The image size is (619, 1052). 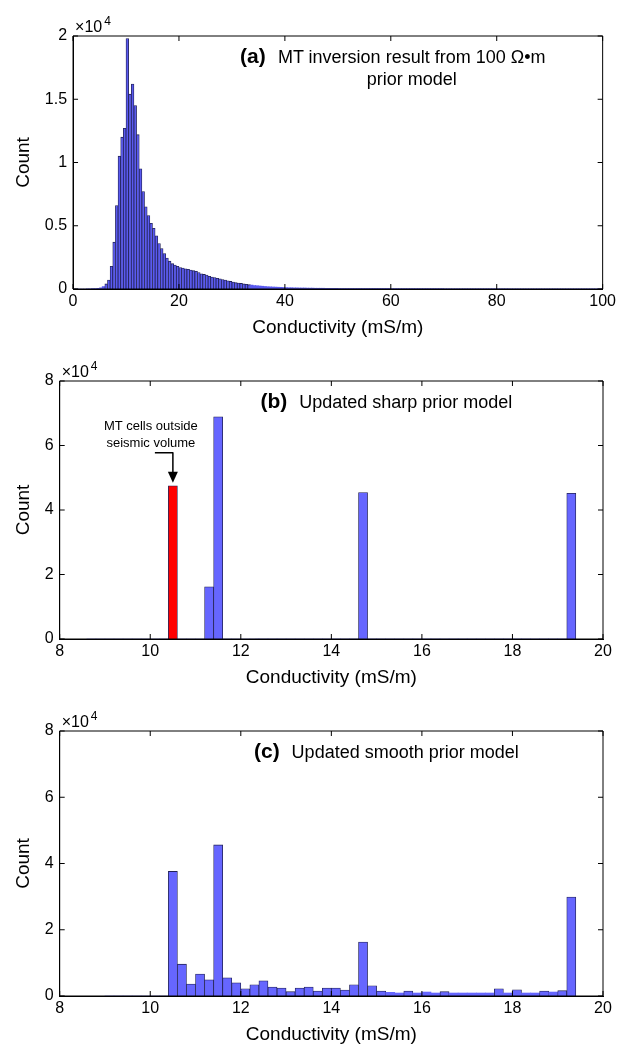 What do you see at coordinates (390, 301) in the screenshot?
I see `x-tick-label: 60` at bounding box center [390, 301].